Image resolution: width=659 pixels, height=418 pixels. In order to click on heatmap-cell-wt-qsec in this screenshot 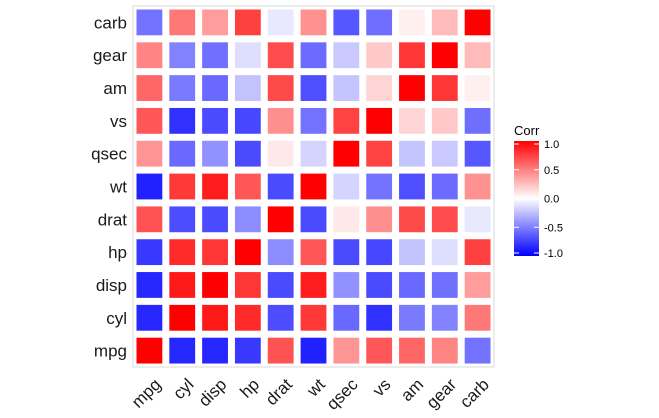, I will do `click(346, 186)`.